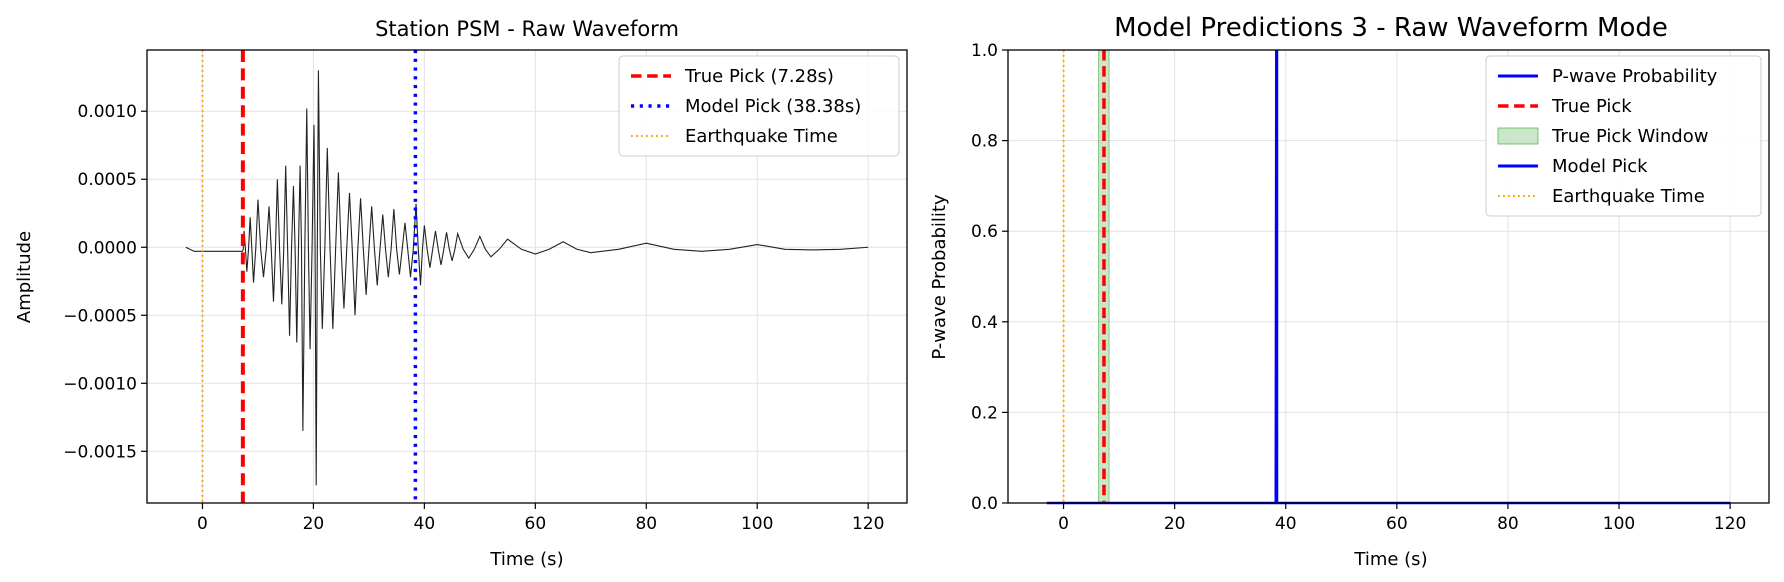  Describe the element at coordinates (1635, 76) in the screenshot. I see `prediction-legend-label: P-wave Probability` at that location.